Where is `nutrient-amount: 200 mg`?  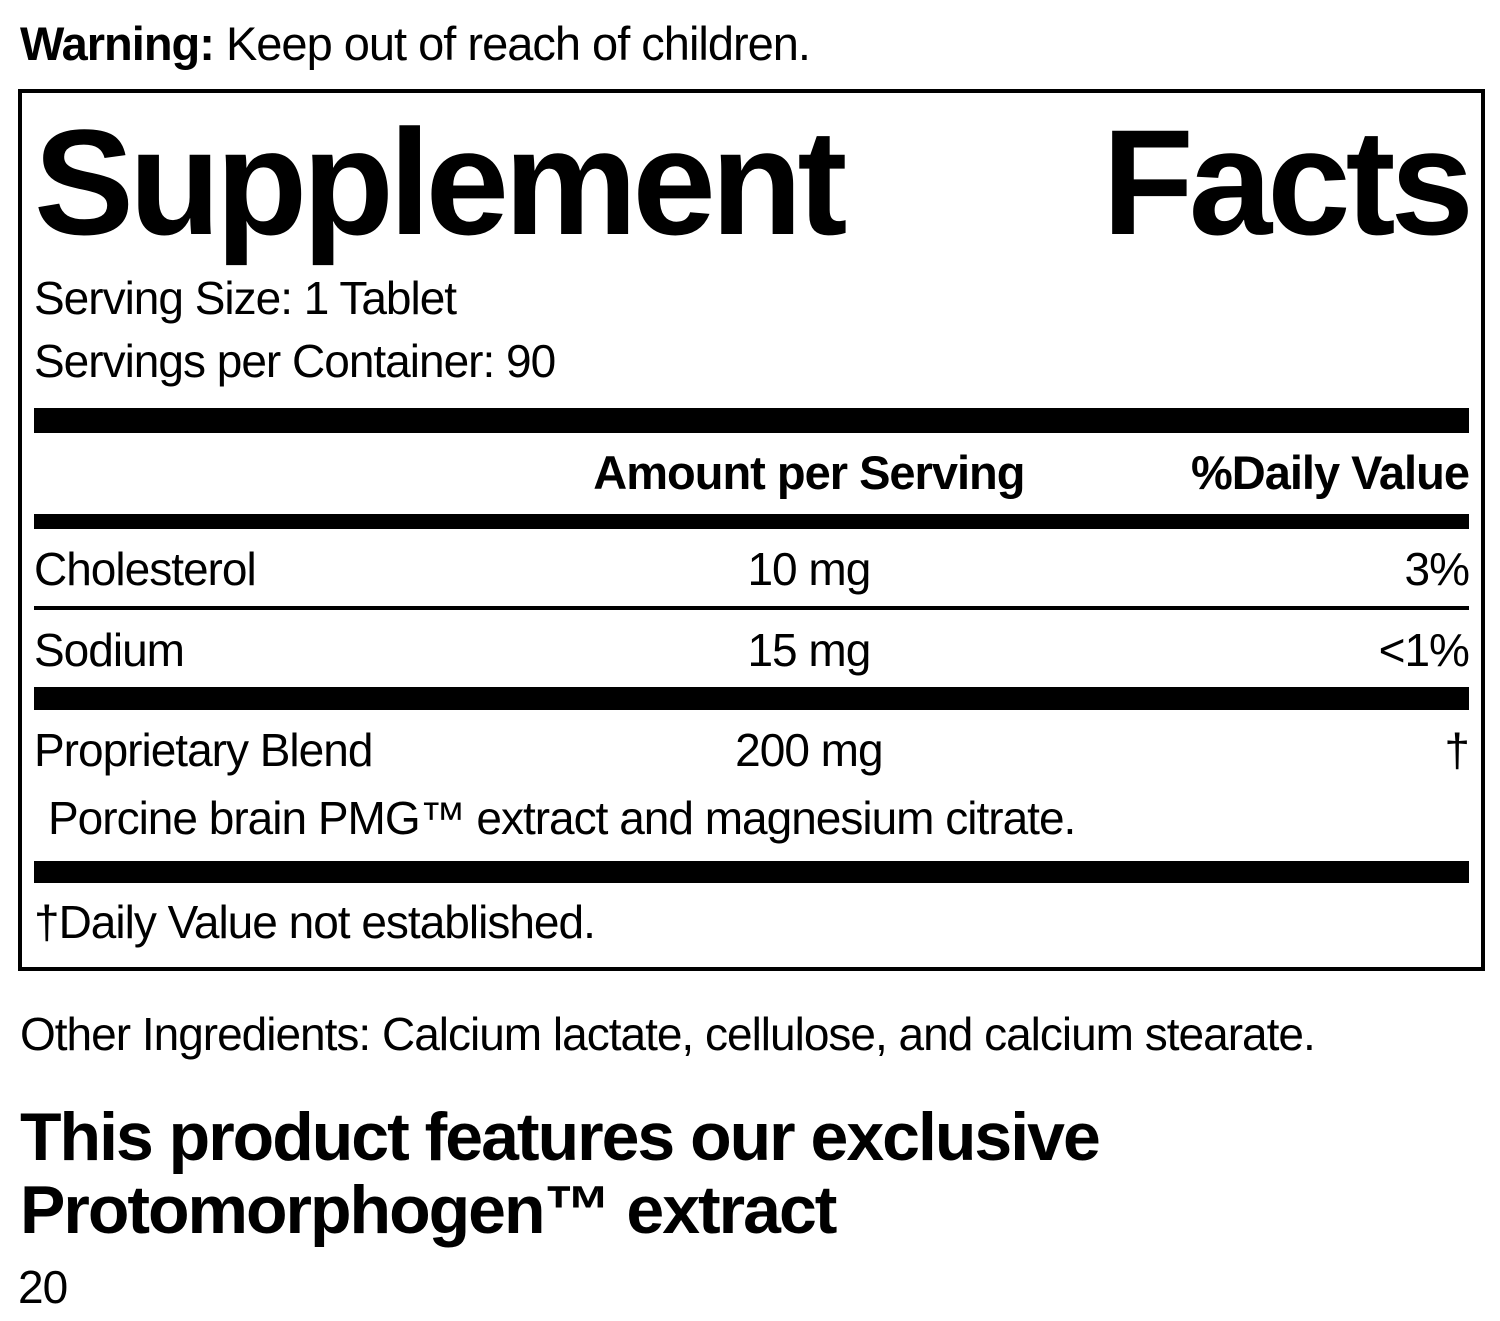
nutrient-amount: 200 mg is located at coordinates (809, 749).